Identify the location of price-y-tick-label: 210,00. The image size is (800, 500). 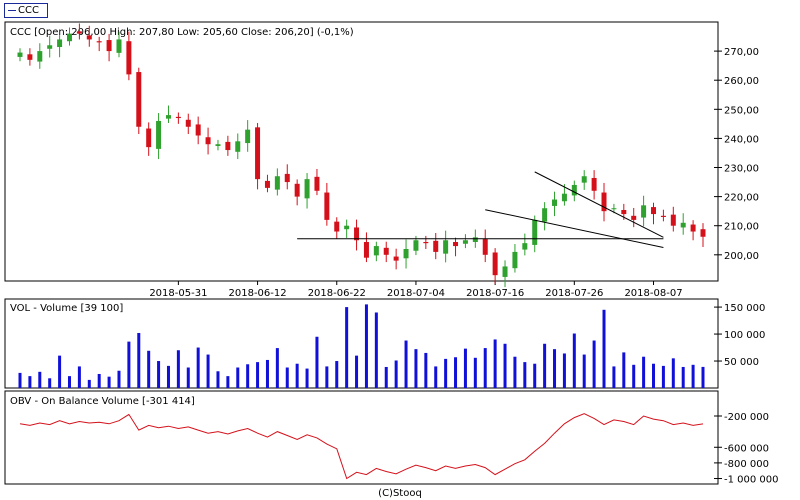
(741, 227).